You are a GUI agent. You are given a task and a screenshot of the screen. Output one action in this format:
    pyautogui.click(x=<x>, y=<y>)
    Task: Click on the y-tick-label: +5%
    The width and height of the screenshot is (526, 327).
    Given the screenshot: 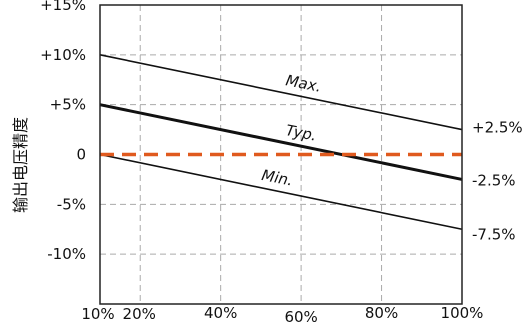 What is the action you would take?
    pyautogui.click(x=68, y=105)
    